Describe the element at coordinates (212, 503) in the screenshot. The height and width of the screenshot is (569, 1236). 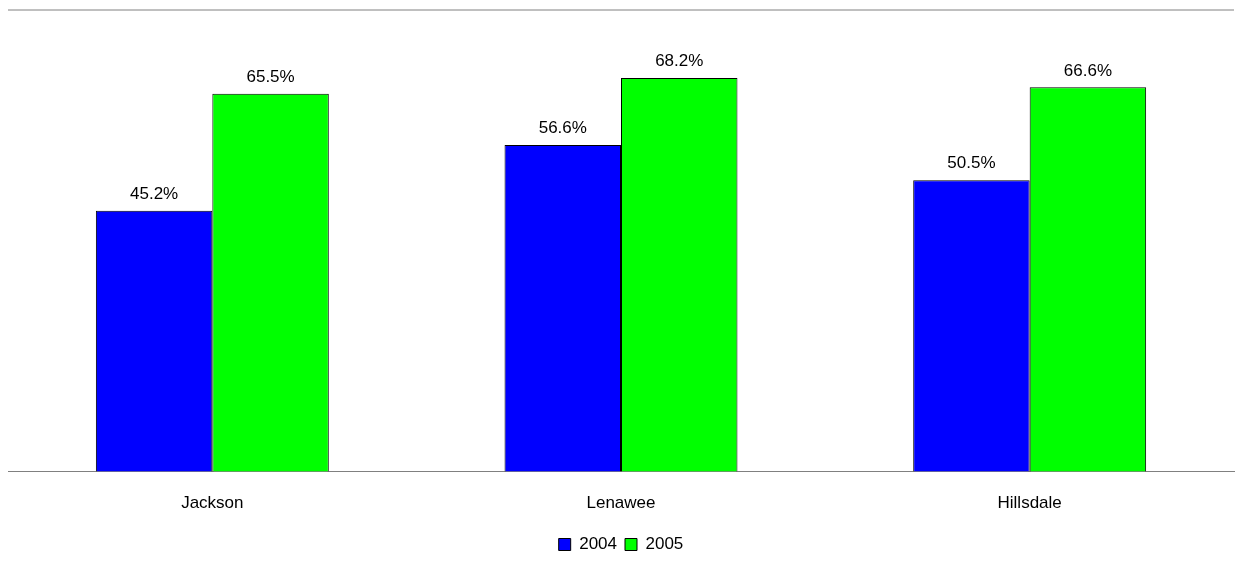
I see `x-tick-label: Jackson` at that location.